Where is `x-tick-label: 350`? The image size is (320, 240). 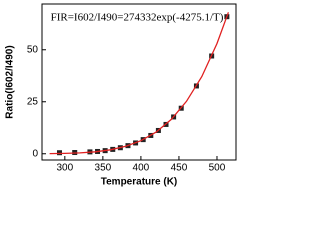
x-tick-label: 350 is located at coordinates (103, 168).